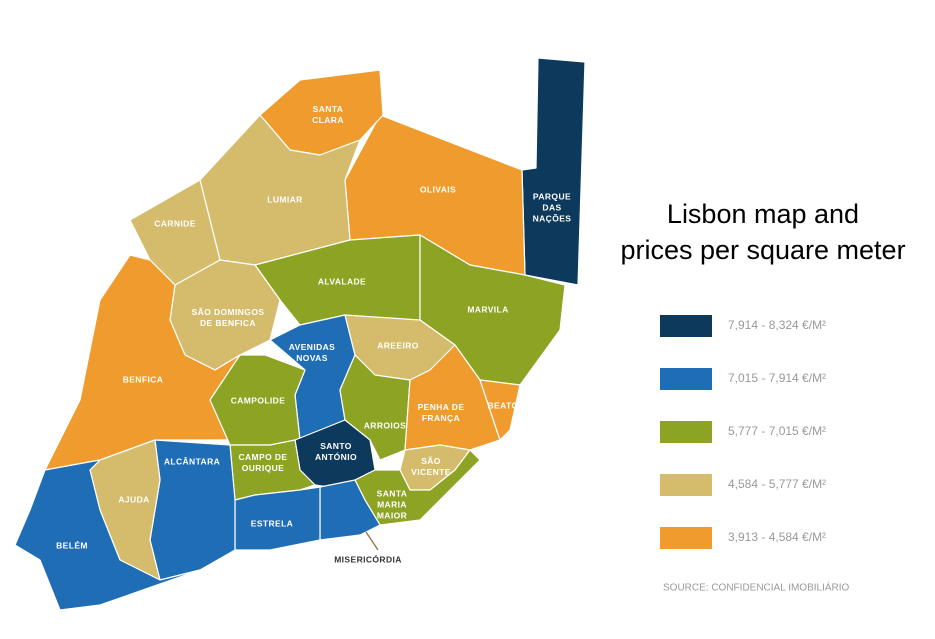 This screenshot has height=639, width=935. Describe the element at coordinates (777, 325) in the screenshot. I see `legend-label: 7,914 - 8,324 €/M²` at that location.